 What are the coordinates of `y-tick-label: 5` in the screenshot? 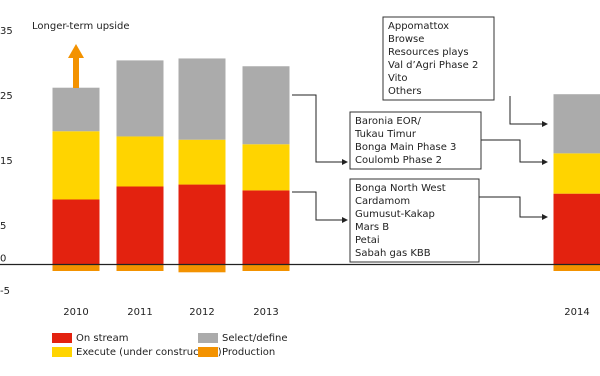 It's located at (3, 226).